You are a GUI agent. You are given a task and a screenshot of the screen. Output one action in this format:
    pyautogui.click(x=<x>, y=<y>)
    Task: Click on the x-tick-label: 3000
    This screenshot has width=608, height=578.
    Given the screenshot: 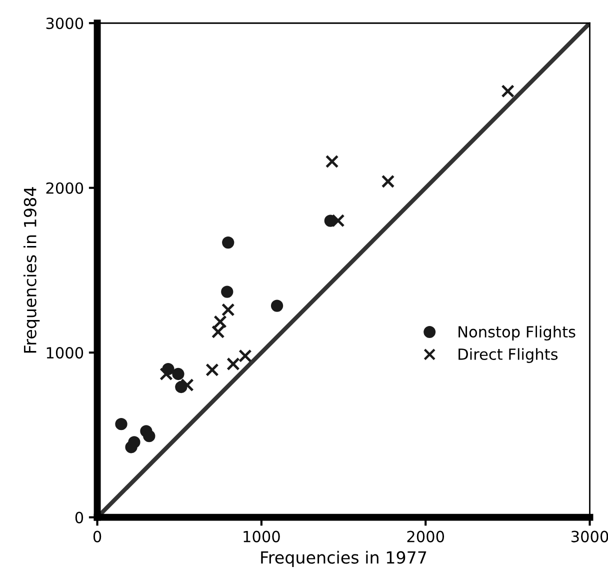 What is the action you would take?
    pyautogui.click(x=589, y=536)
    